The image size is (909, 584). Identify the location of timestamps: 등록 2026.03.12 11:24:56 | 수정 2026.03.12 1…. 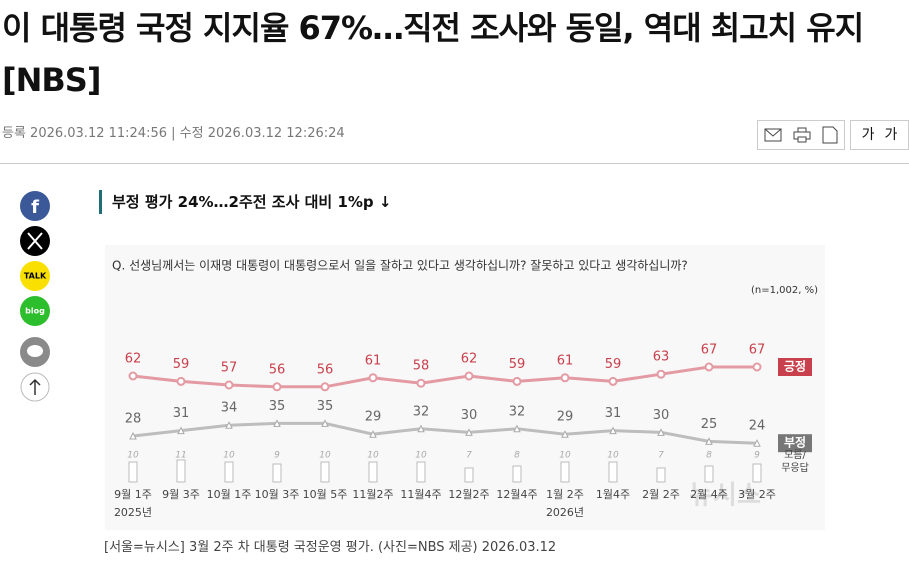
(173, 133).